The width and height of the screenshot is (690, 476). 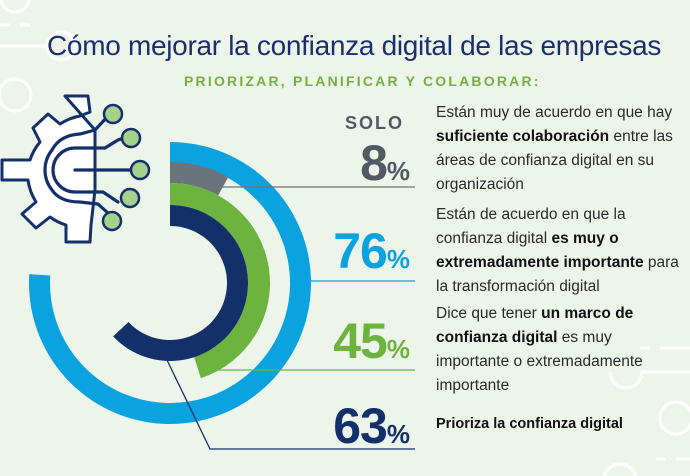 I want to click on stat-value-collaboration: 8%, so click(x=371, y=163).